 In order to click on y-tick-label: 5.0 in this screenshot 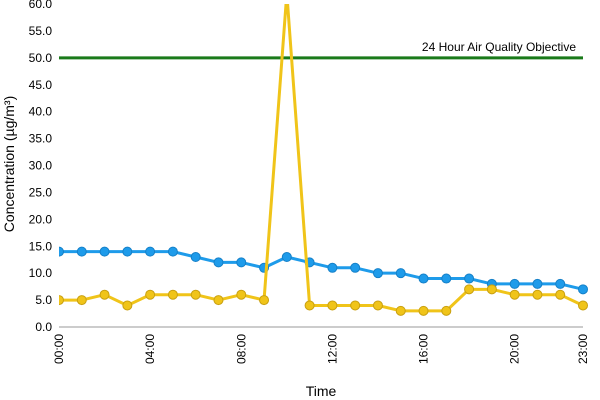, I will do `click(43, 300)`.